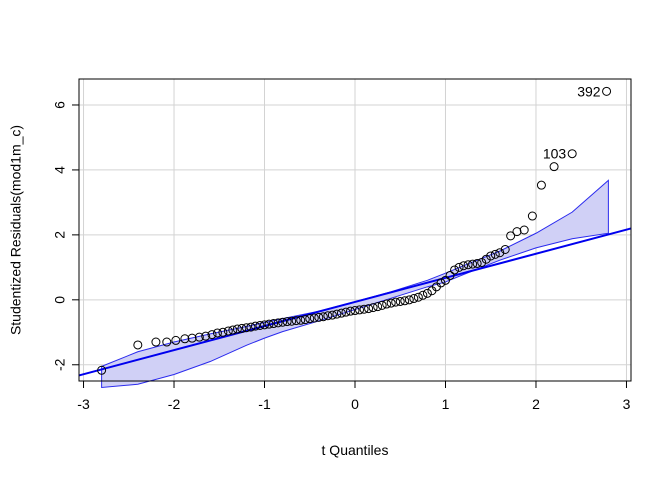 This screenshot has width=672, height=480. Describe the element at coordinates (60, 170) in the screenshot. I see `y-tick-label: 4` at that location.